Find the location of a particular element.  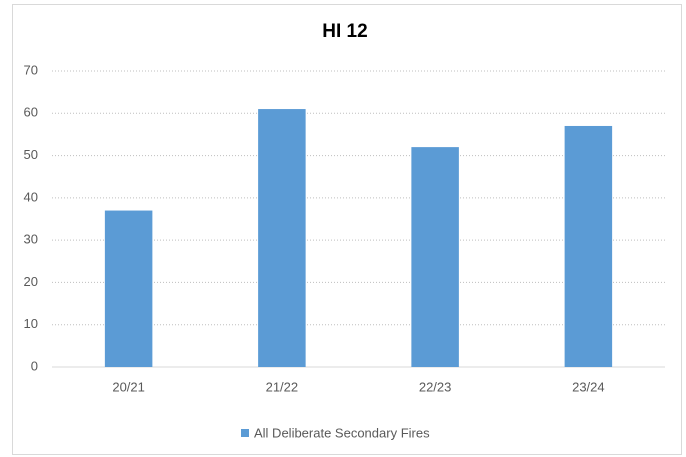

x-tick-label: 23/24 is located at coordinates (588, 386).